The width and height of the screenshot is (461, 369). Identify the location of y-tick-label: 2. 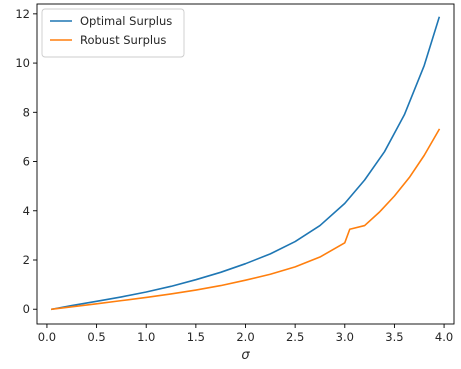
(26, 260).